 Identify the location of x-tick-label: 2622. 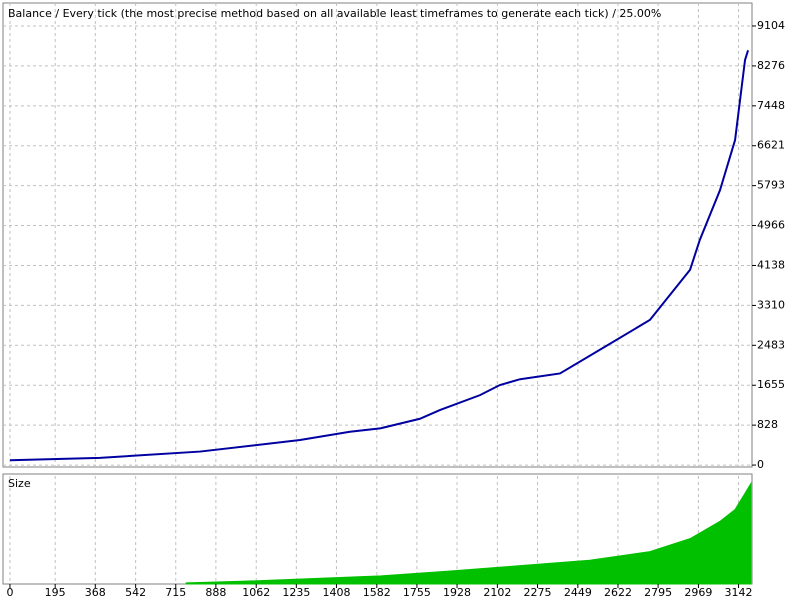
(618, 592).